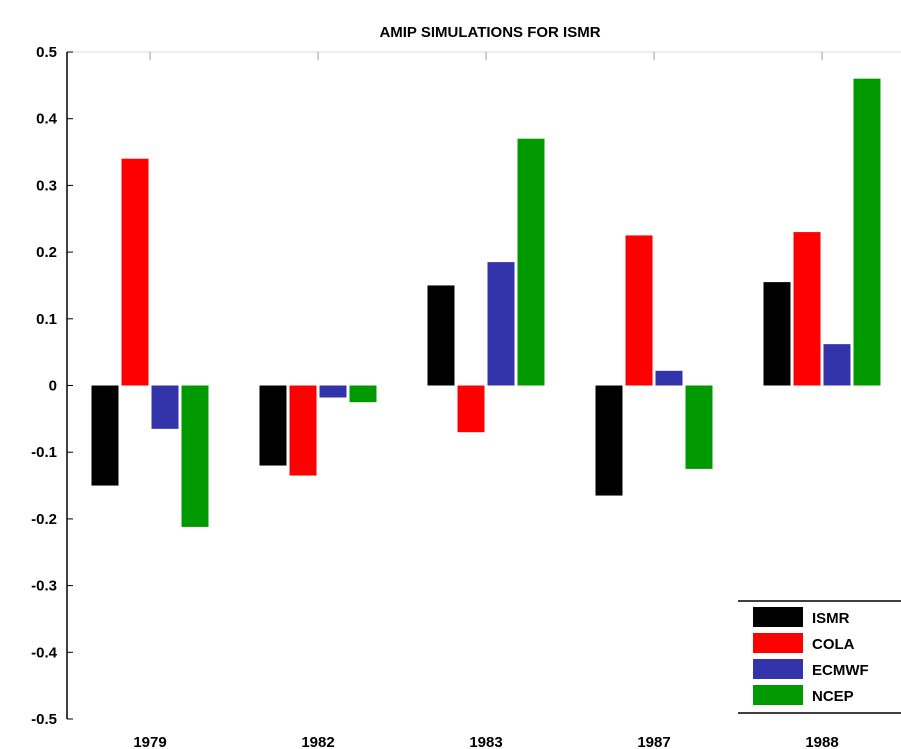  What do you see at coordinates (195, 456) in the screenshot?
I see `bar-ncep-1979` at bounding box center [195, 456].